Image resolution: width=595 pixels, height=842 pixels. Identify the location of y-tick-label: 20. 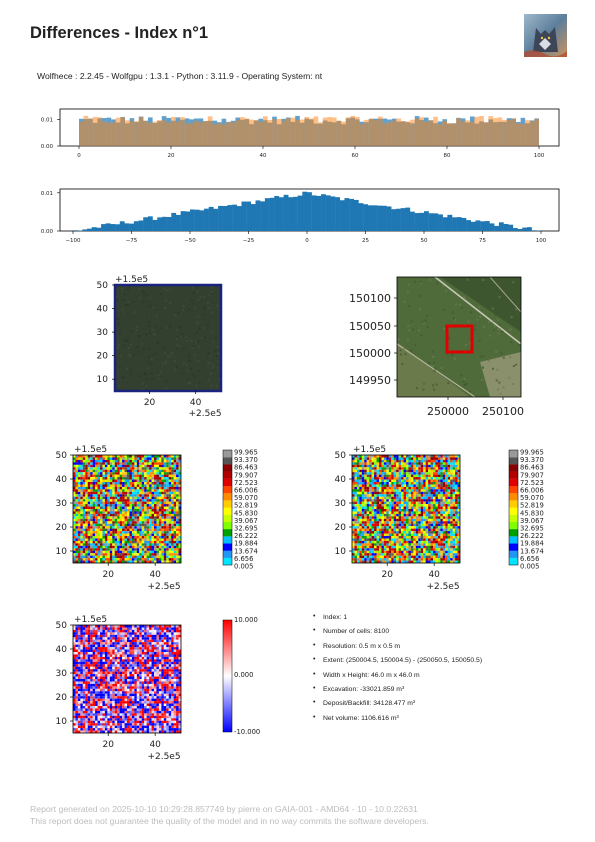
(341, 528).